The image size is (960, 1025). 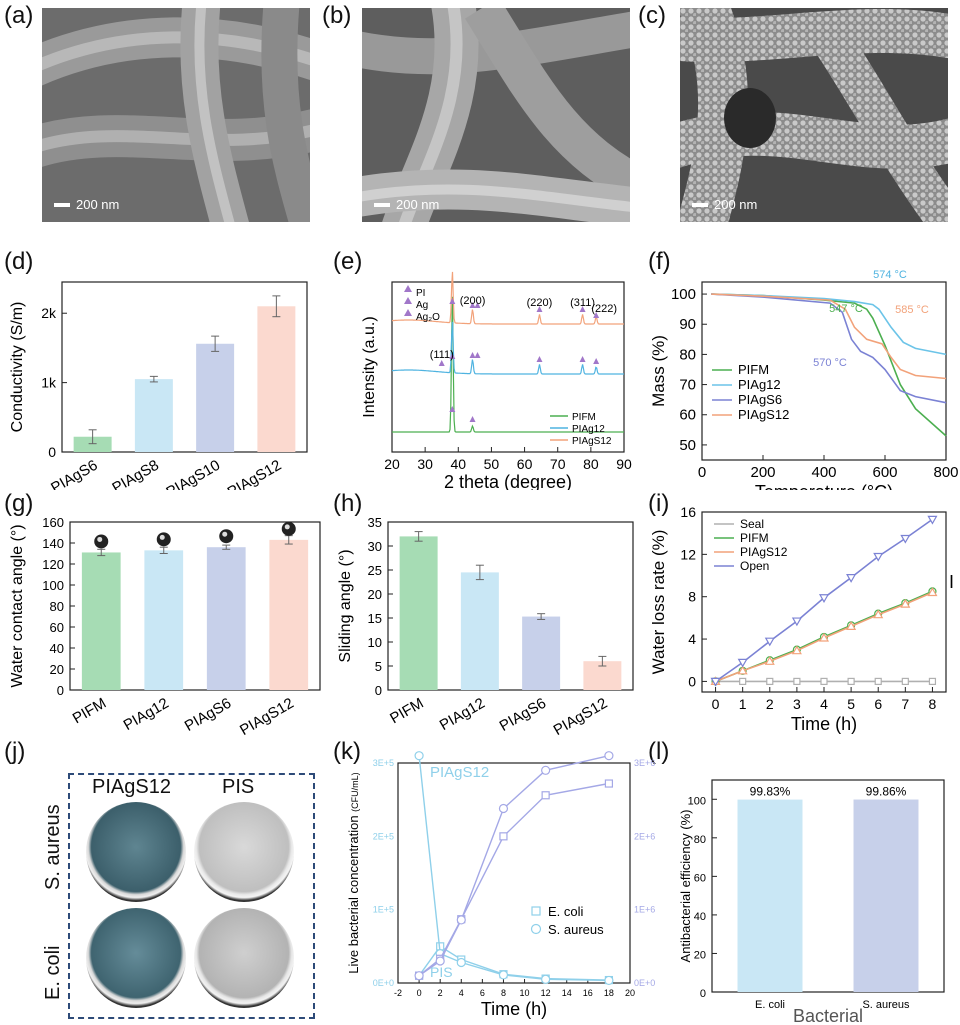 I want to click on chart-k-y2tick-label: 2E+6, so click(x=644, y=836).